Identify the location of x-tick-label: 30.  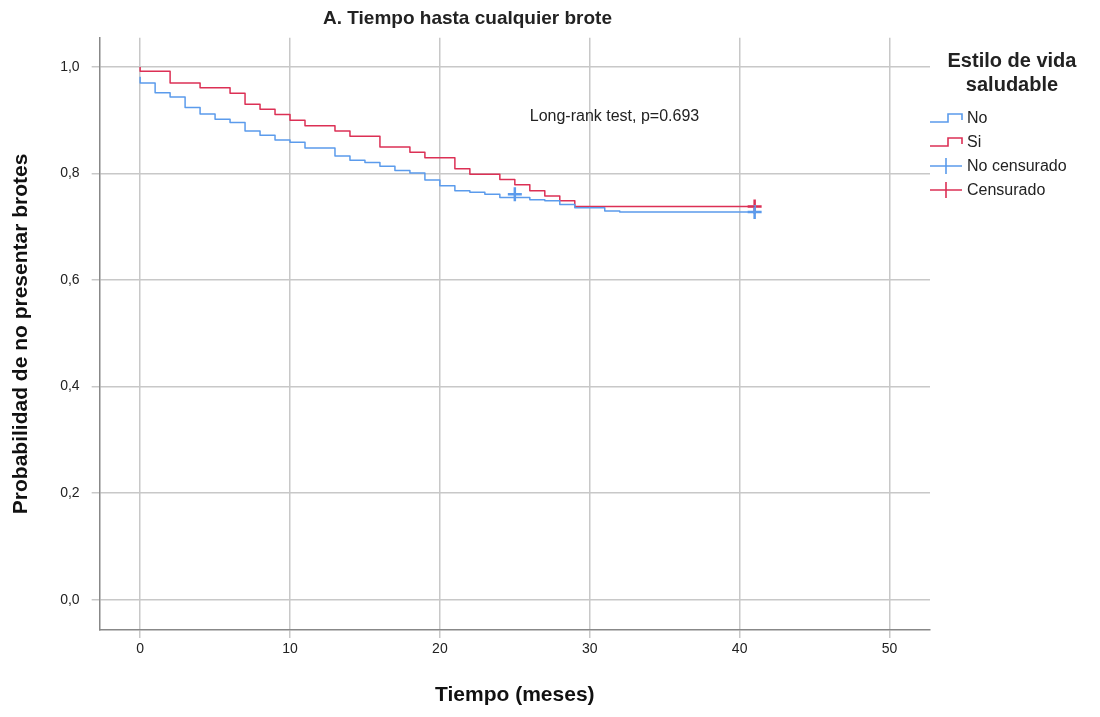
(589, 648).